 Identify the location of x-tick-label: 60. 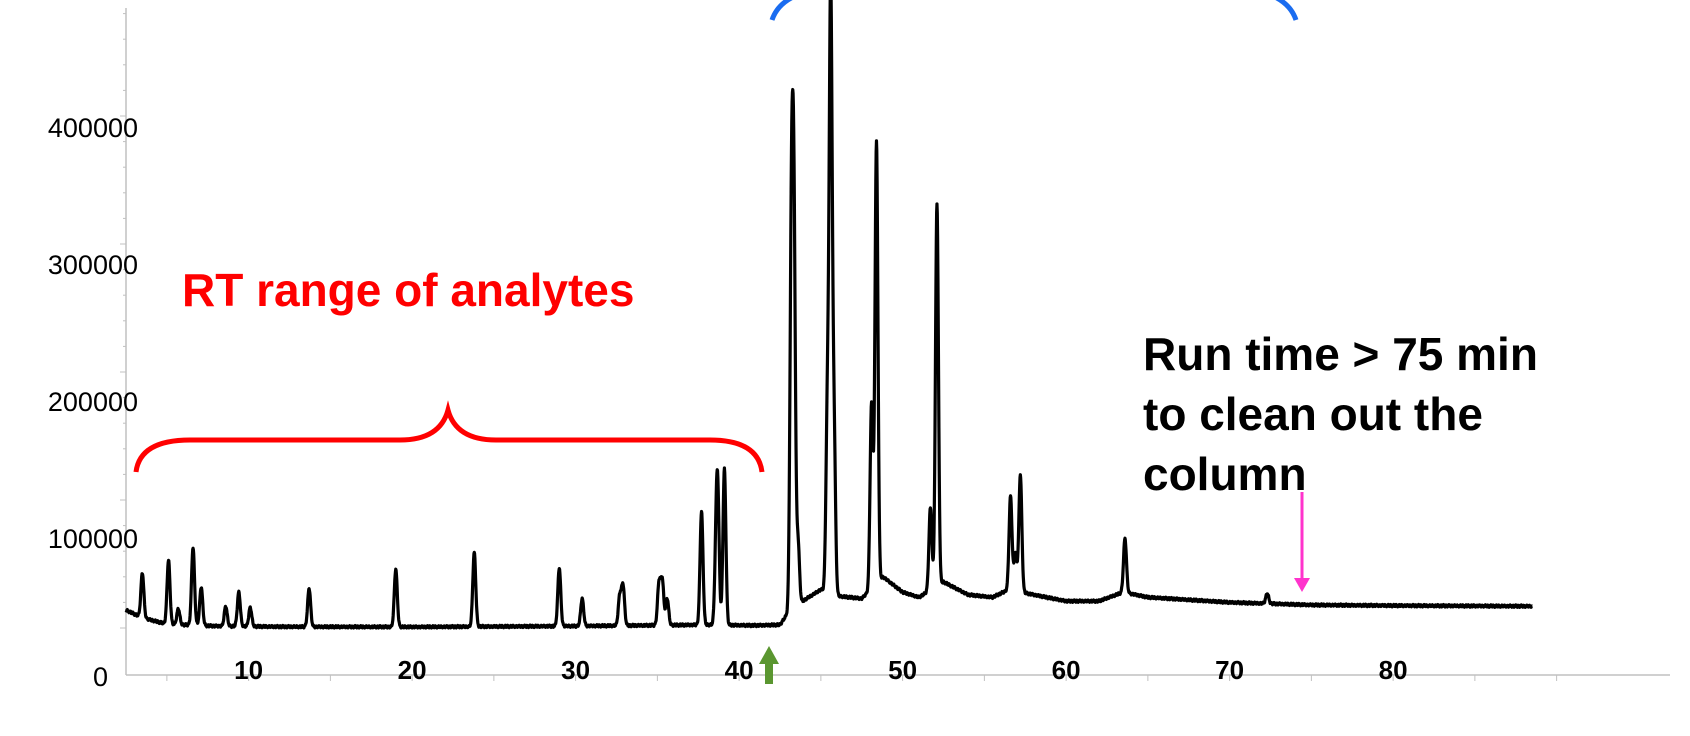
(1066, 670).